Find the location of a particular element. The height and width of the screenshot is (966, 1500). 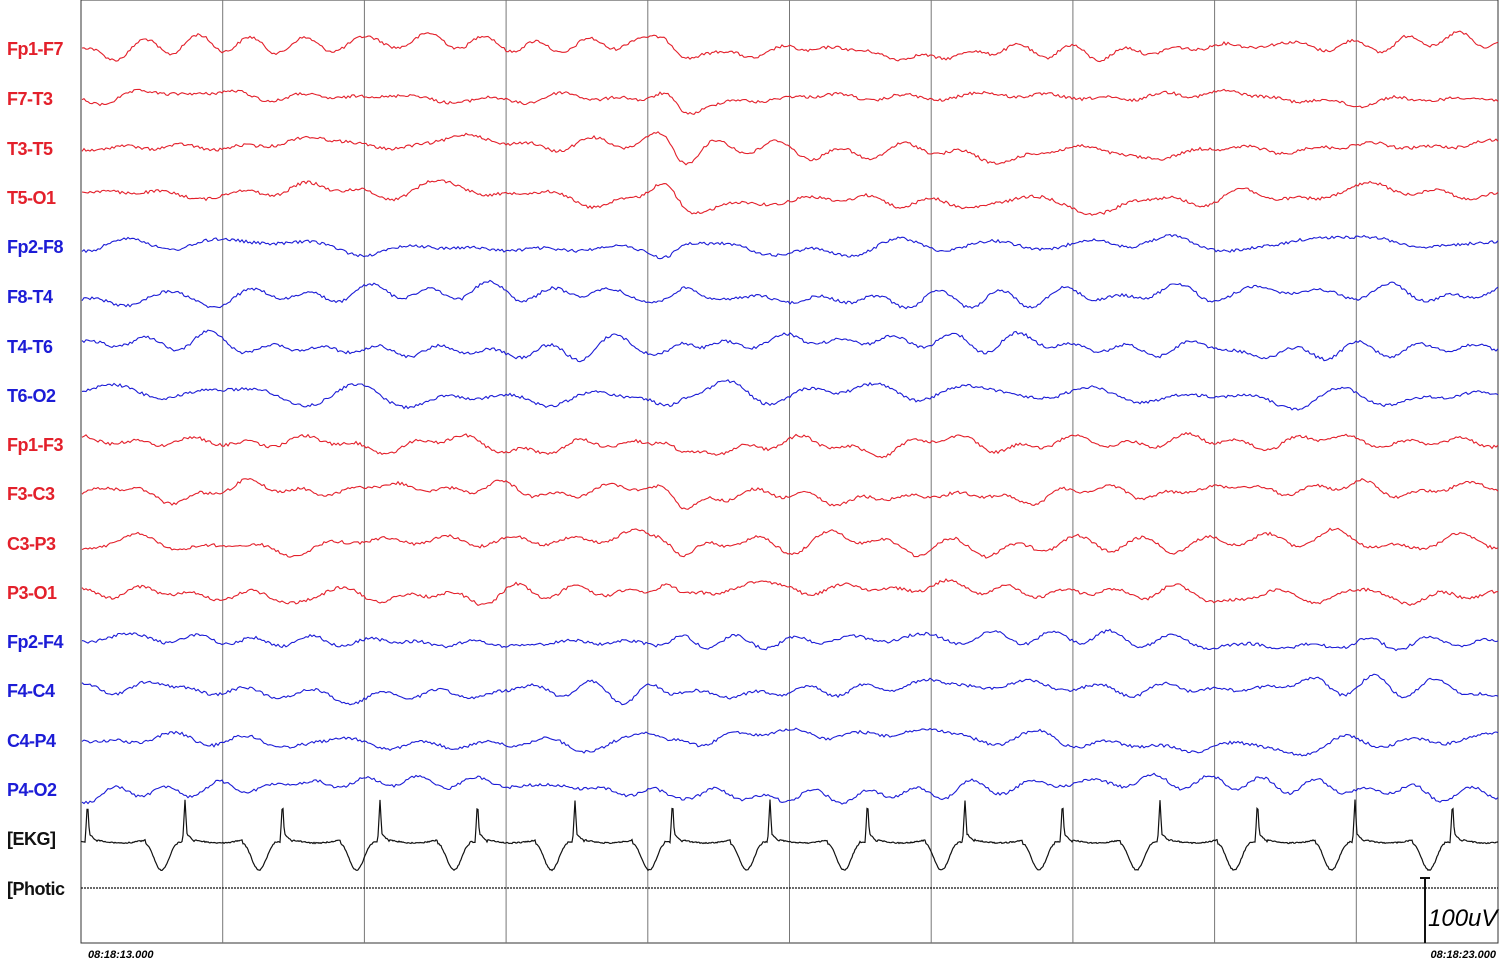

channel-label: P4-O2 is located at coordinates (32, 790).